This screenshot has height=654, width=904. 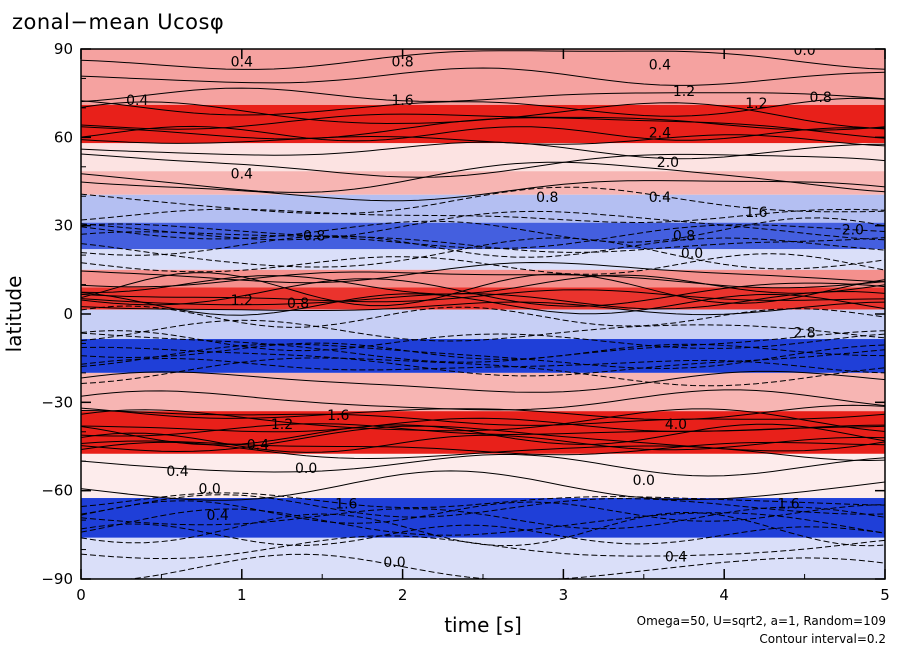 What do you see at coordinates (63, 226) in the screenshot?
I see `y-tick-label: 30` at bounding box center [63, 226].